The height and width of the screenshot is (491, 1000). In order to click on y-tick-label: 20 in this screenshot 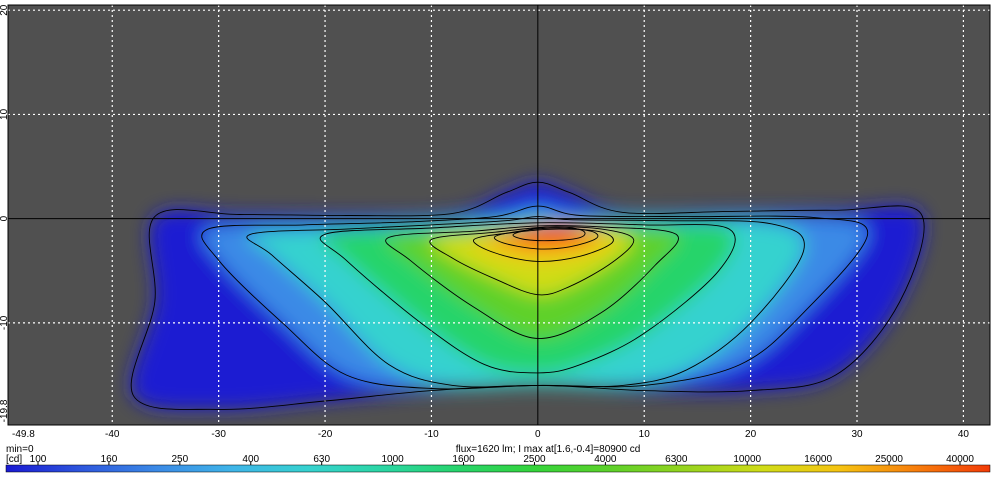, I will do `click(5, 10)`.